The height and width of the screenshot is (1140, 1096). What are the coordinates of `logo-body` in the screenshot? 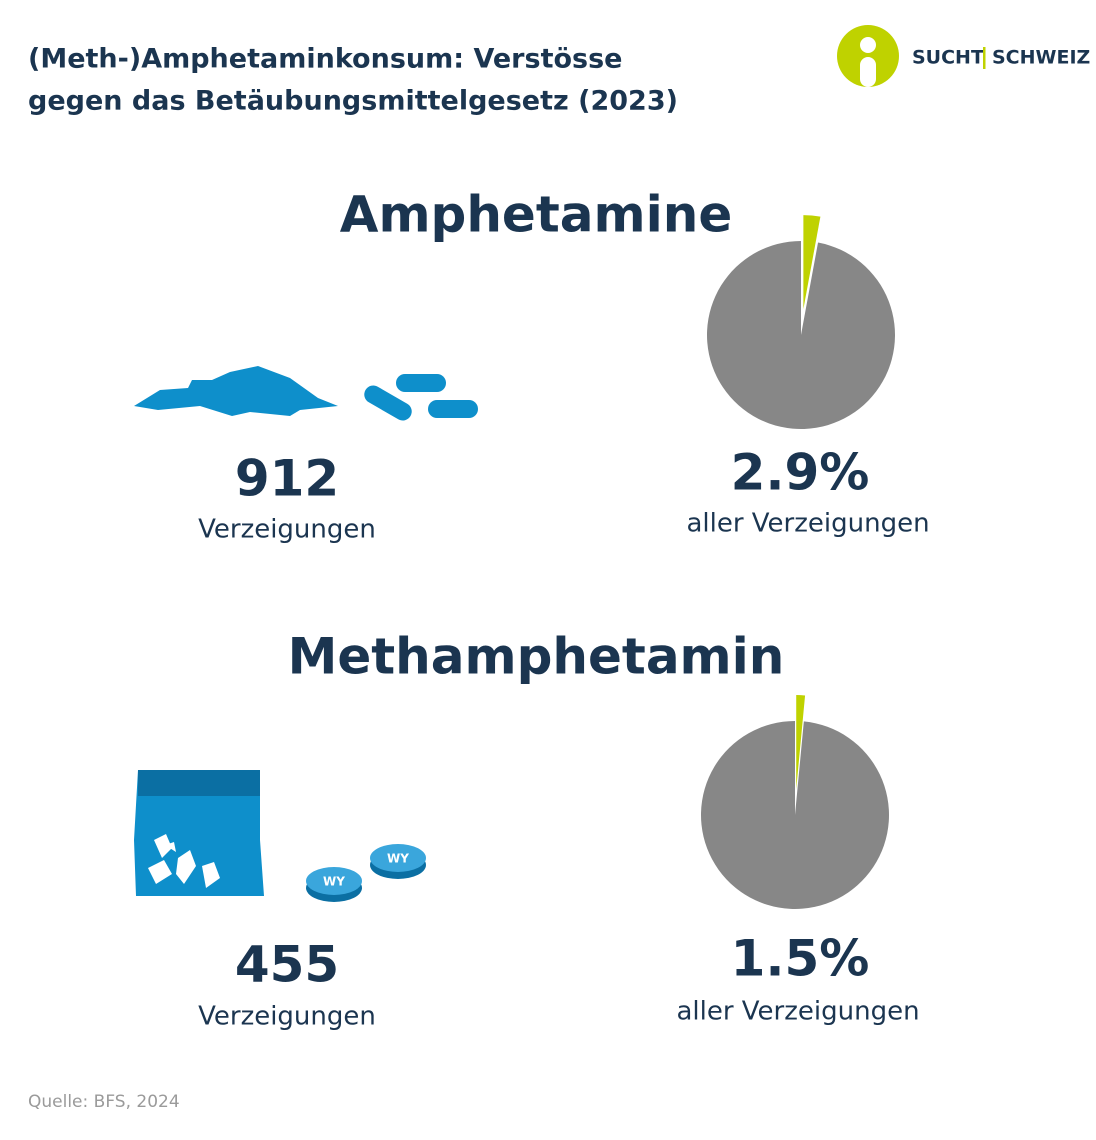 It's located at (868, 72).